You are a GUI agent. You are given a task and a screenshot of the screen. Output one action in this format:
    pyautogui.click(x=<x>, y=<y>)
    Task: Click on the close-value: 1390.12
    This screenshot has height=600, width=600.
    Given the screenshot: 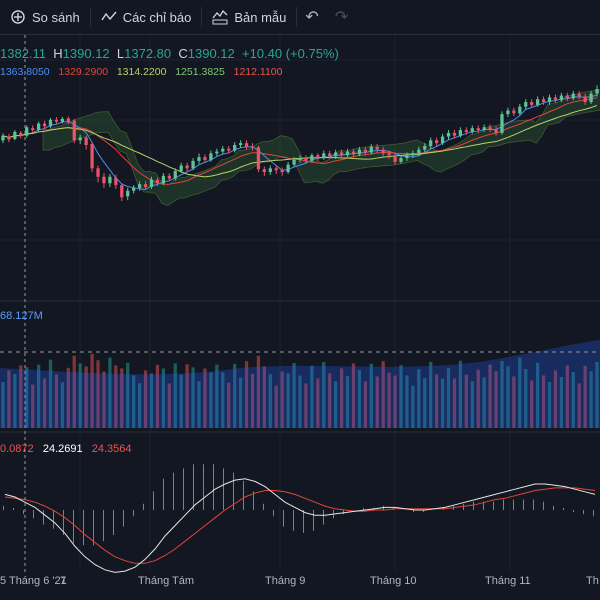 What is the action you would take?
    pyautogui.click(x=211, y=53)
    